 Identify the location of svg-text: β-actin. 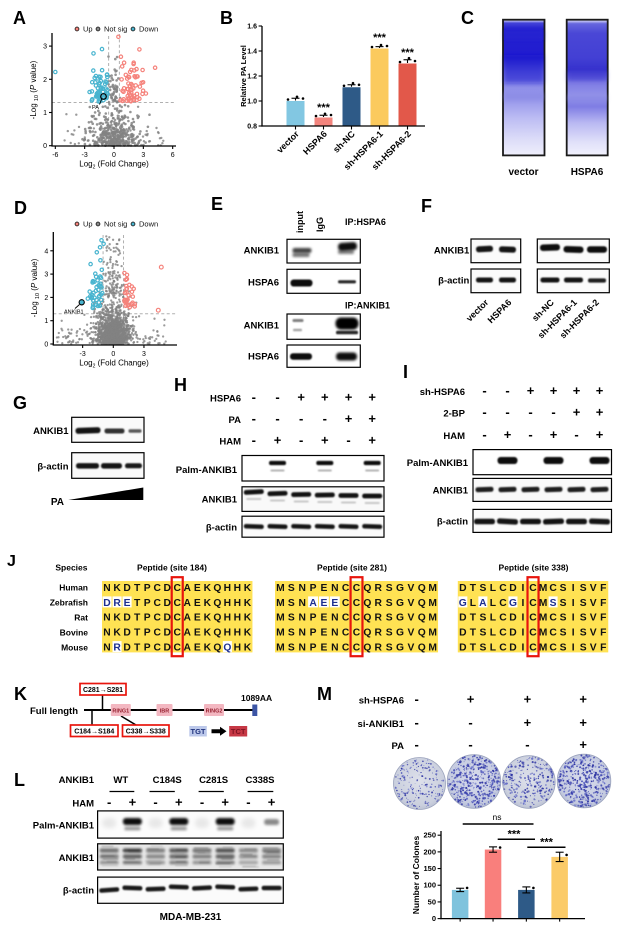
(221, 528).